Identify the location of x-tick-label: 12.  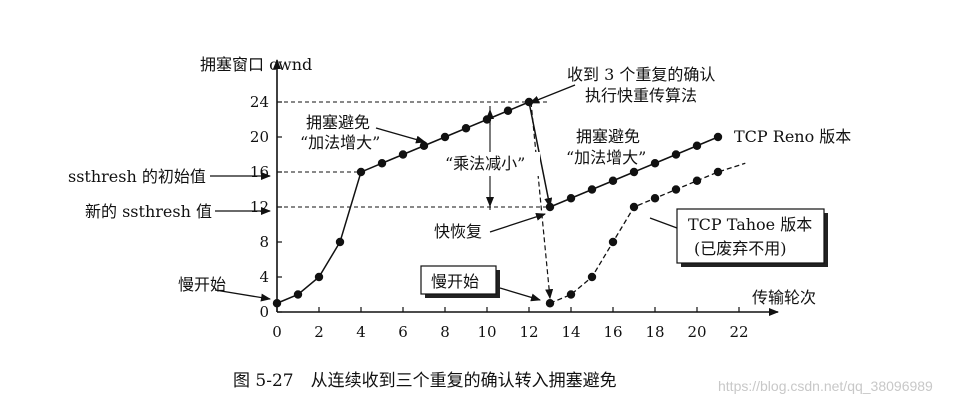
(528, 332).